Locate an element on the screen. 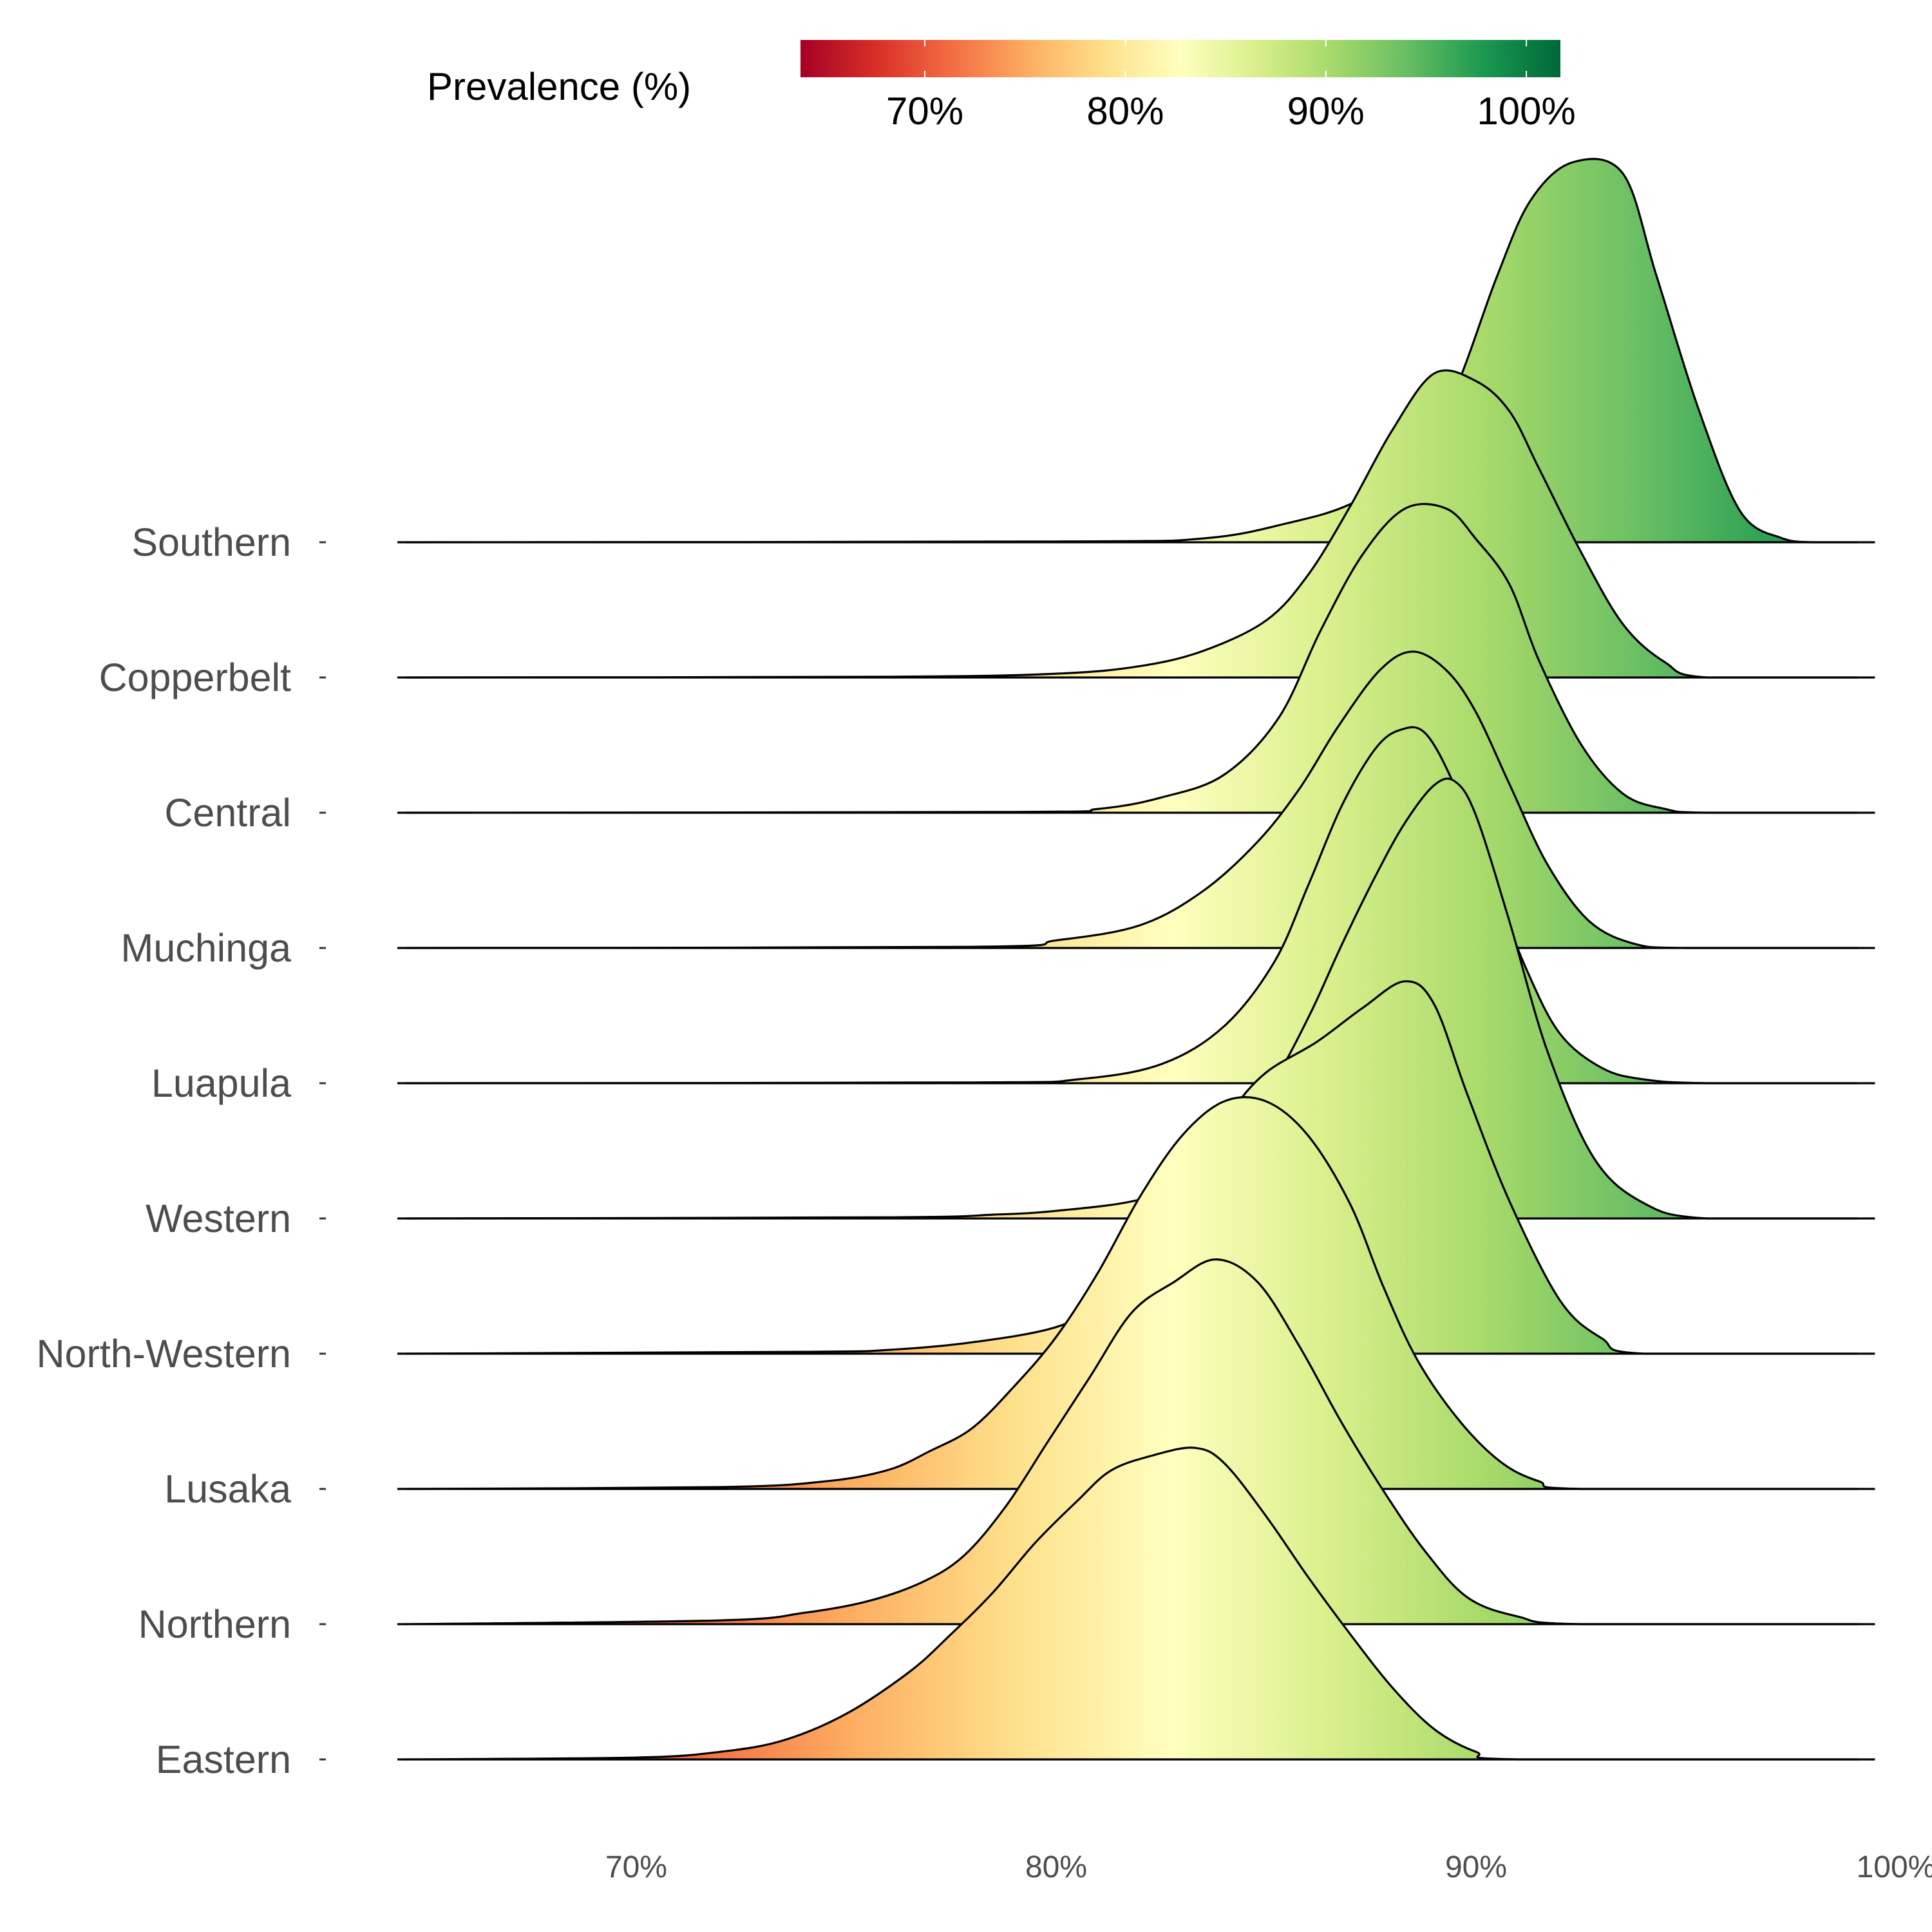  ridge-outline-central is located at coordinates (1140, 658).